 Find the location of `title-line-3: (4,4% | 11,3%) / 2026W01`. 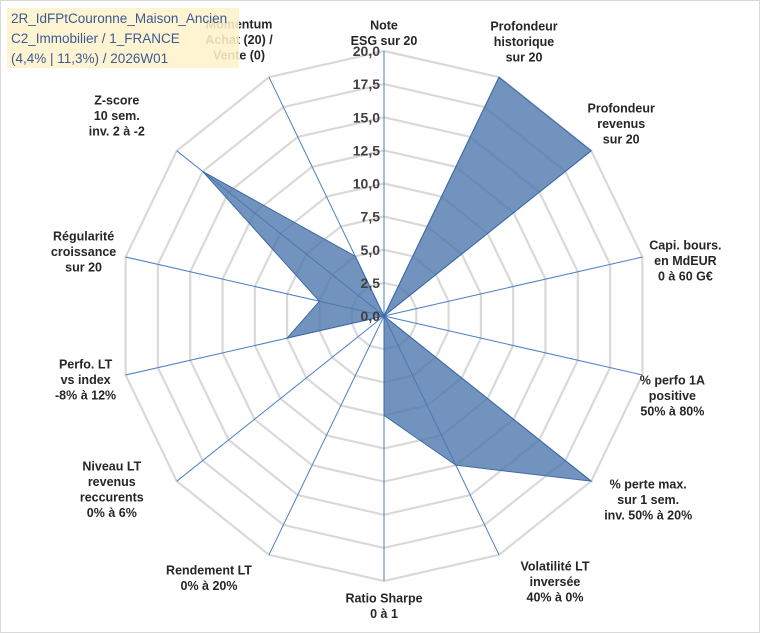

title-line-3: (4,4% | 11,3%) / 2026W01 is located at coordinates (90, 58).